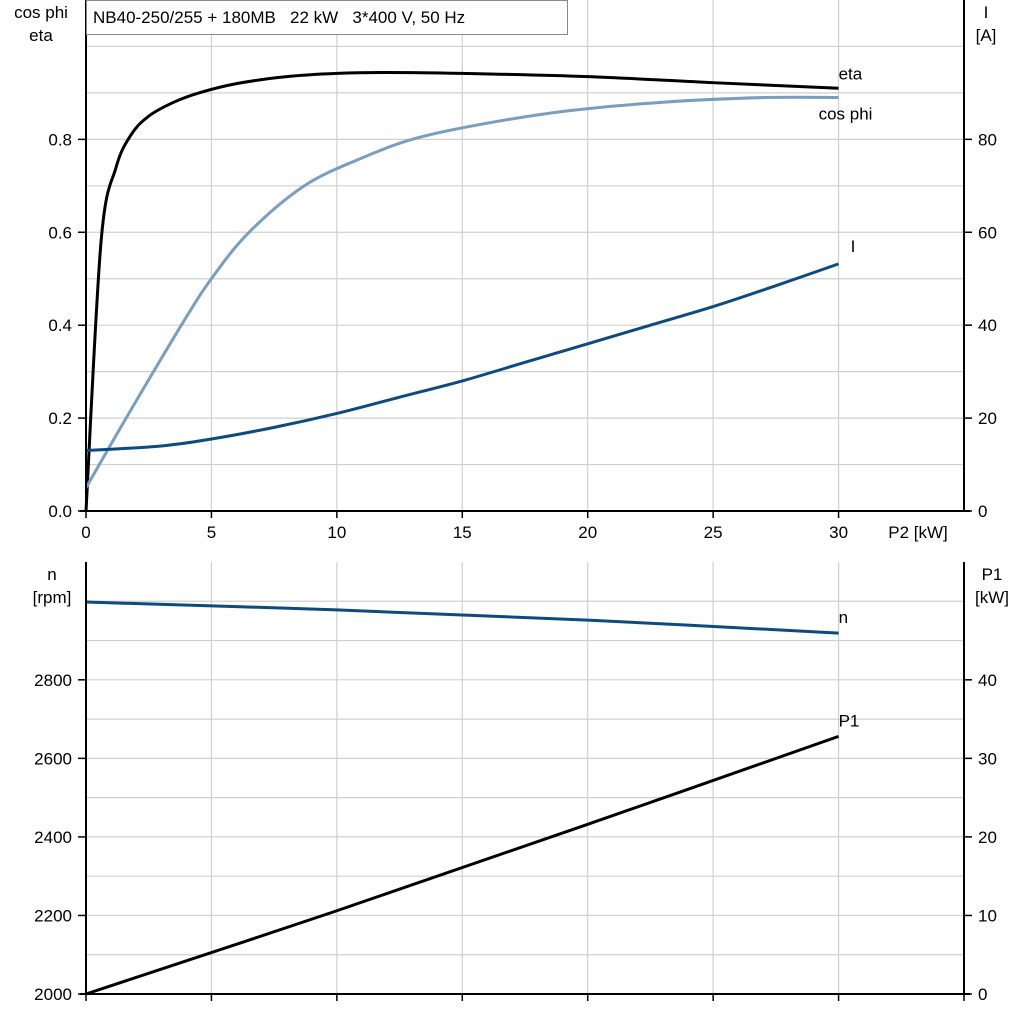 This screenshot has height=1024, width=1024. What do you see at coordinates (987, 139) in the screenshot?
I see `right-tick-label: 80` at bounding box center [987, 139].